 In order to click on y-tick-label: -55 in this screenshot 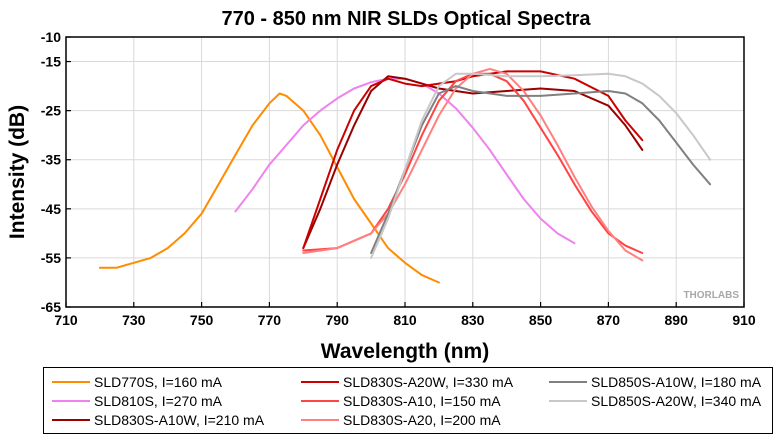, I will do `click(51, 258)`.